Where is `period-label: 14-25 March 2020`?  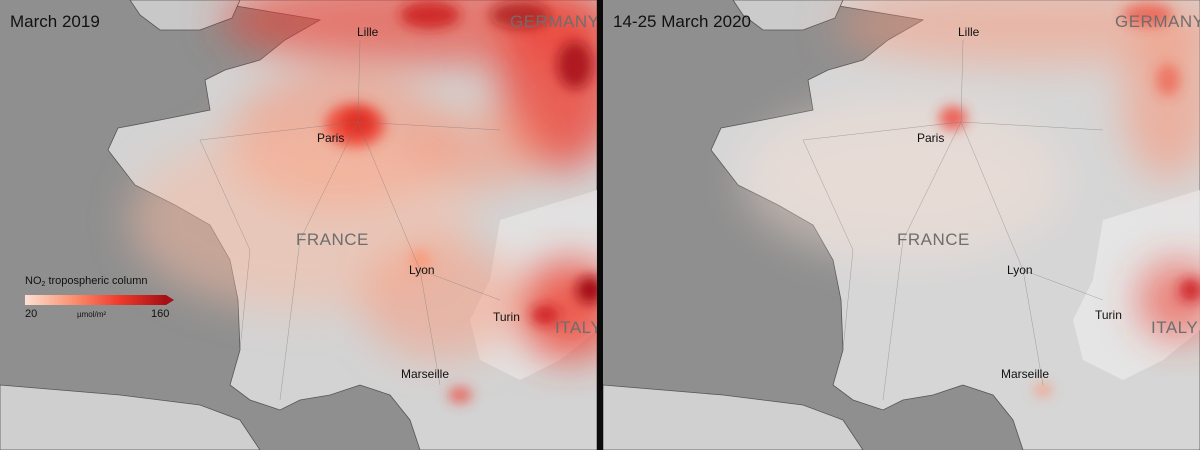
period-label: 14-25 March 2020 is located at coordinates (682, 21).